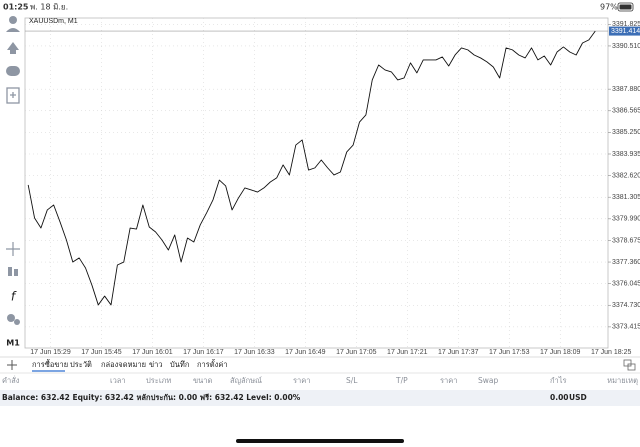 The image size is (640, 447). Describe the element at coordinates (179, 364) in the screenshot. I see `tab: บันทึก` at that location.